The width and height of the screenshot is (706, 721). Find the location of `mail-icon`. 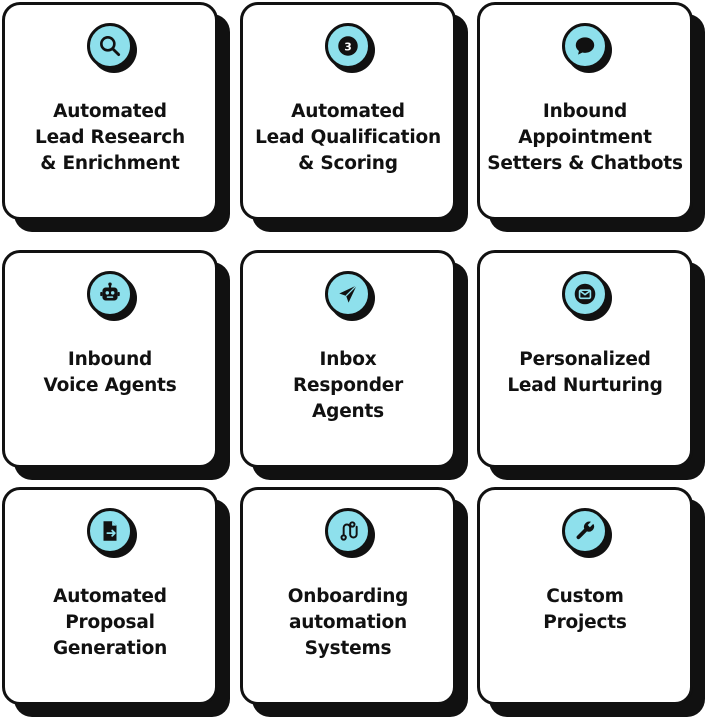

mail-icon is located at coordinates (585, 294).